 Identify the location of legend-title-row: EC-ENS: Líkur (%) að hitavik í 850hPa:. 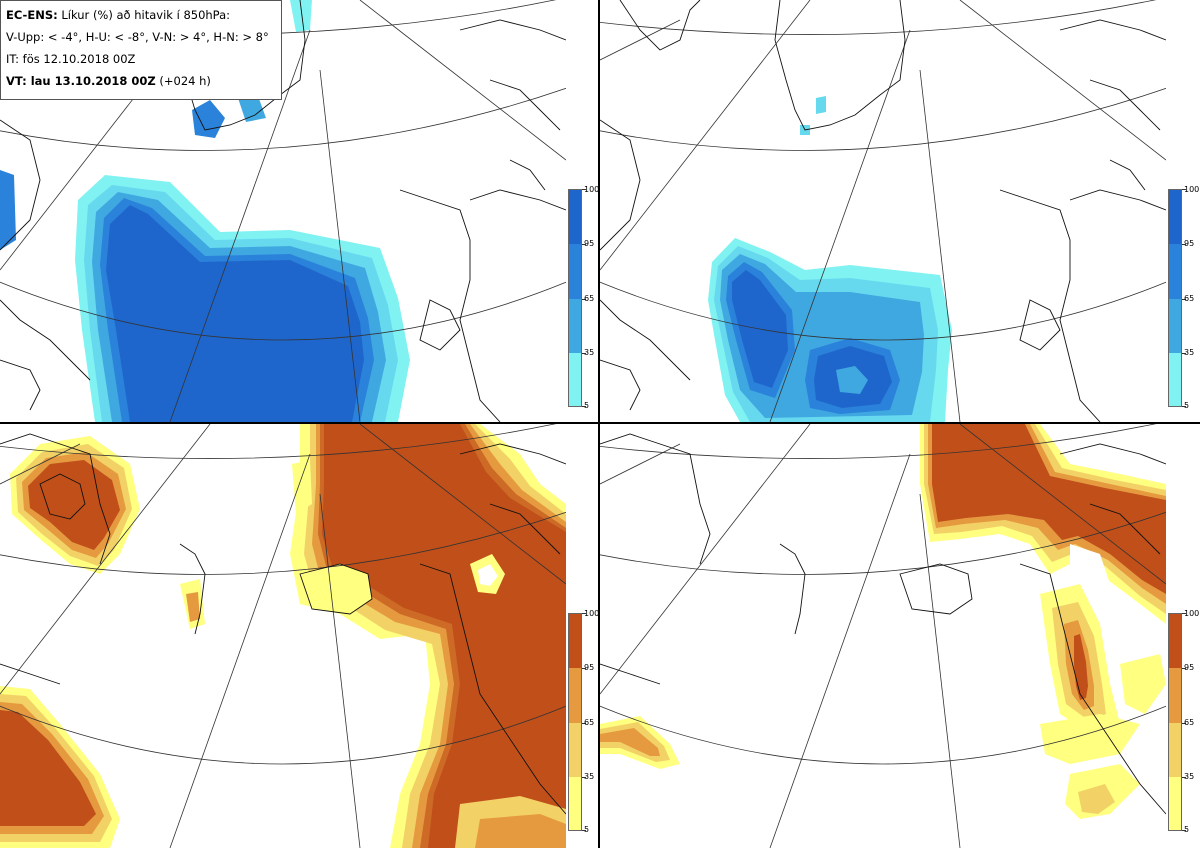
(143, 15).